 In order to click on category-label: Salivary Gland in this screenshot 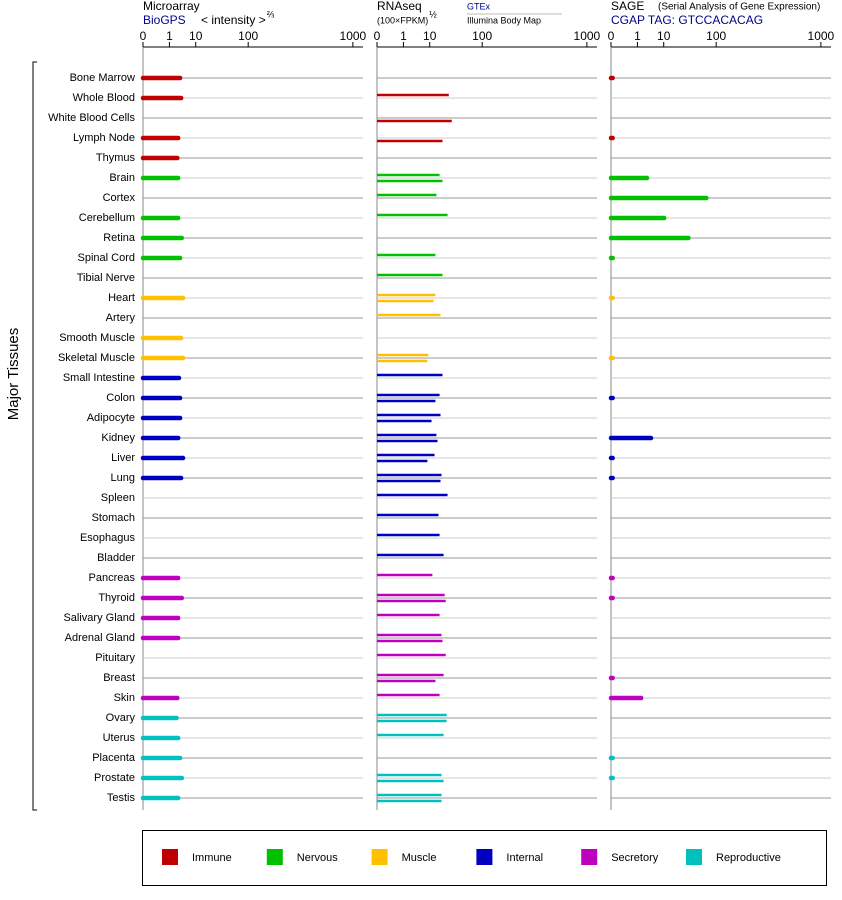, I will do `click(99, 618)`.